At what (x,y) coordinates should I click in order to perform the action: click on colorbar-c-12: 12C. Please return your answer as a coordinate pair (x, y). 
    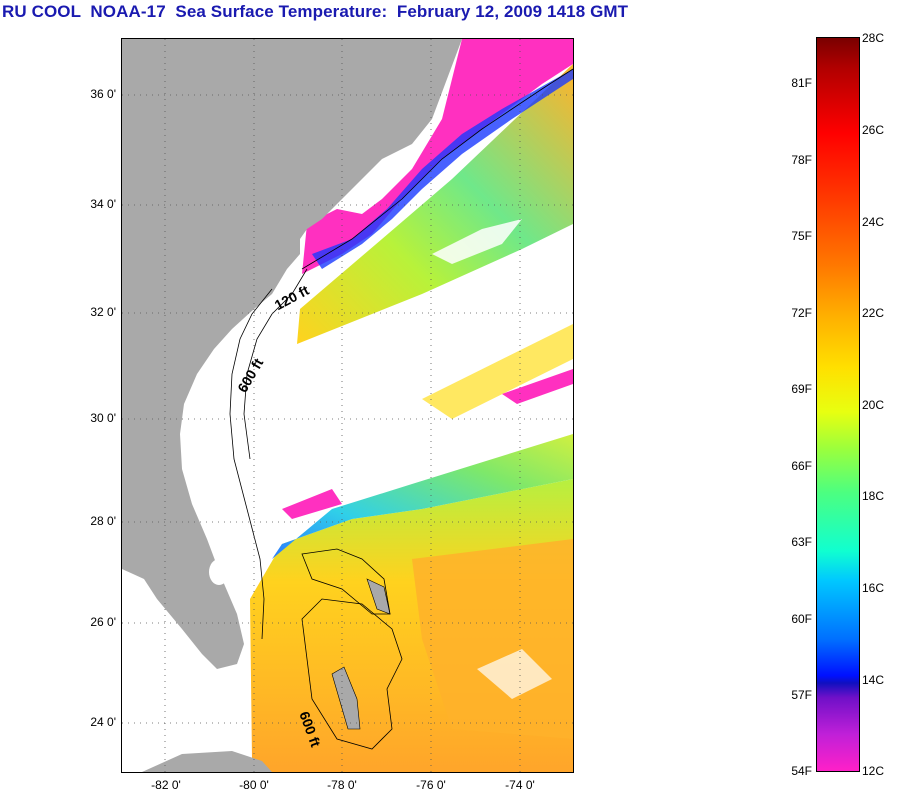
    Looking at the image, I should click on (873, 771).